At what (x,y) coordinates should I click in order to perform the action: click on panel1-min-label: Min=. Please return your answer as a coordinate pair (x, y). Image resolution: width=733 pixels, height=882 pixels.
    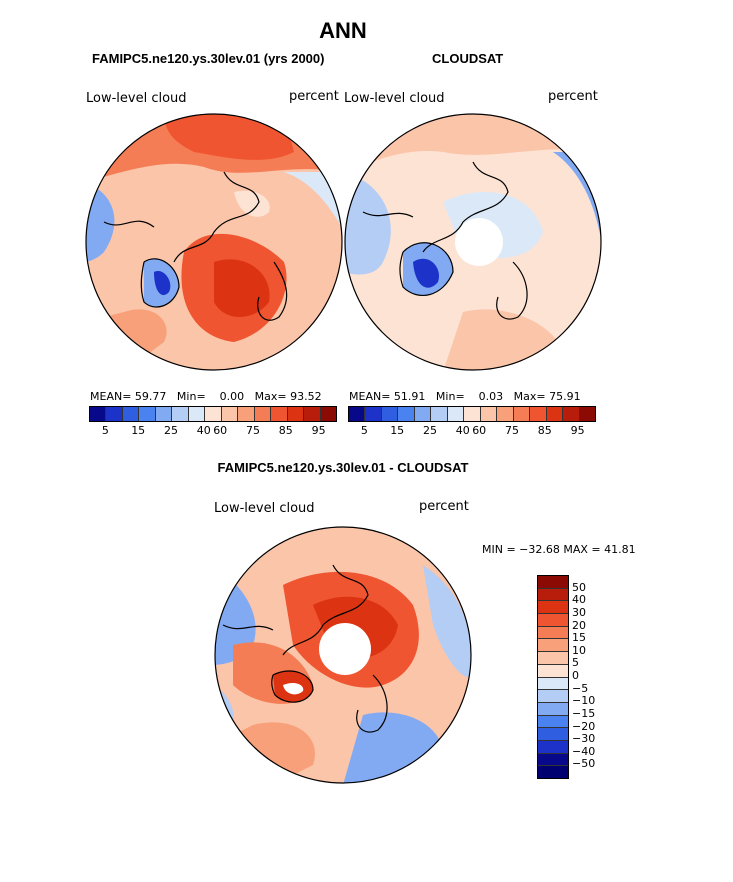
    Looking at the image, I should click on (191, 396).